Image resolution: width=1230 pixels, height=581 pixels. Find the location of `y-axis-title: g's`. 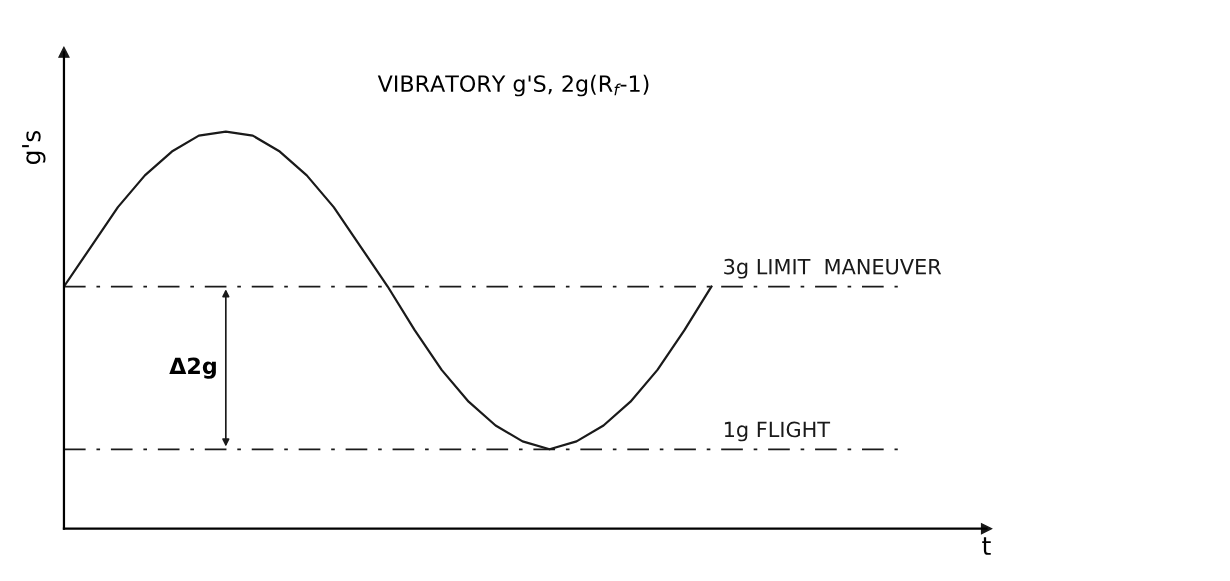

y-axis-title: g's is located at coordinates (34, 147).